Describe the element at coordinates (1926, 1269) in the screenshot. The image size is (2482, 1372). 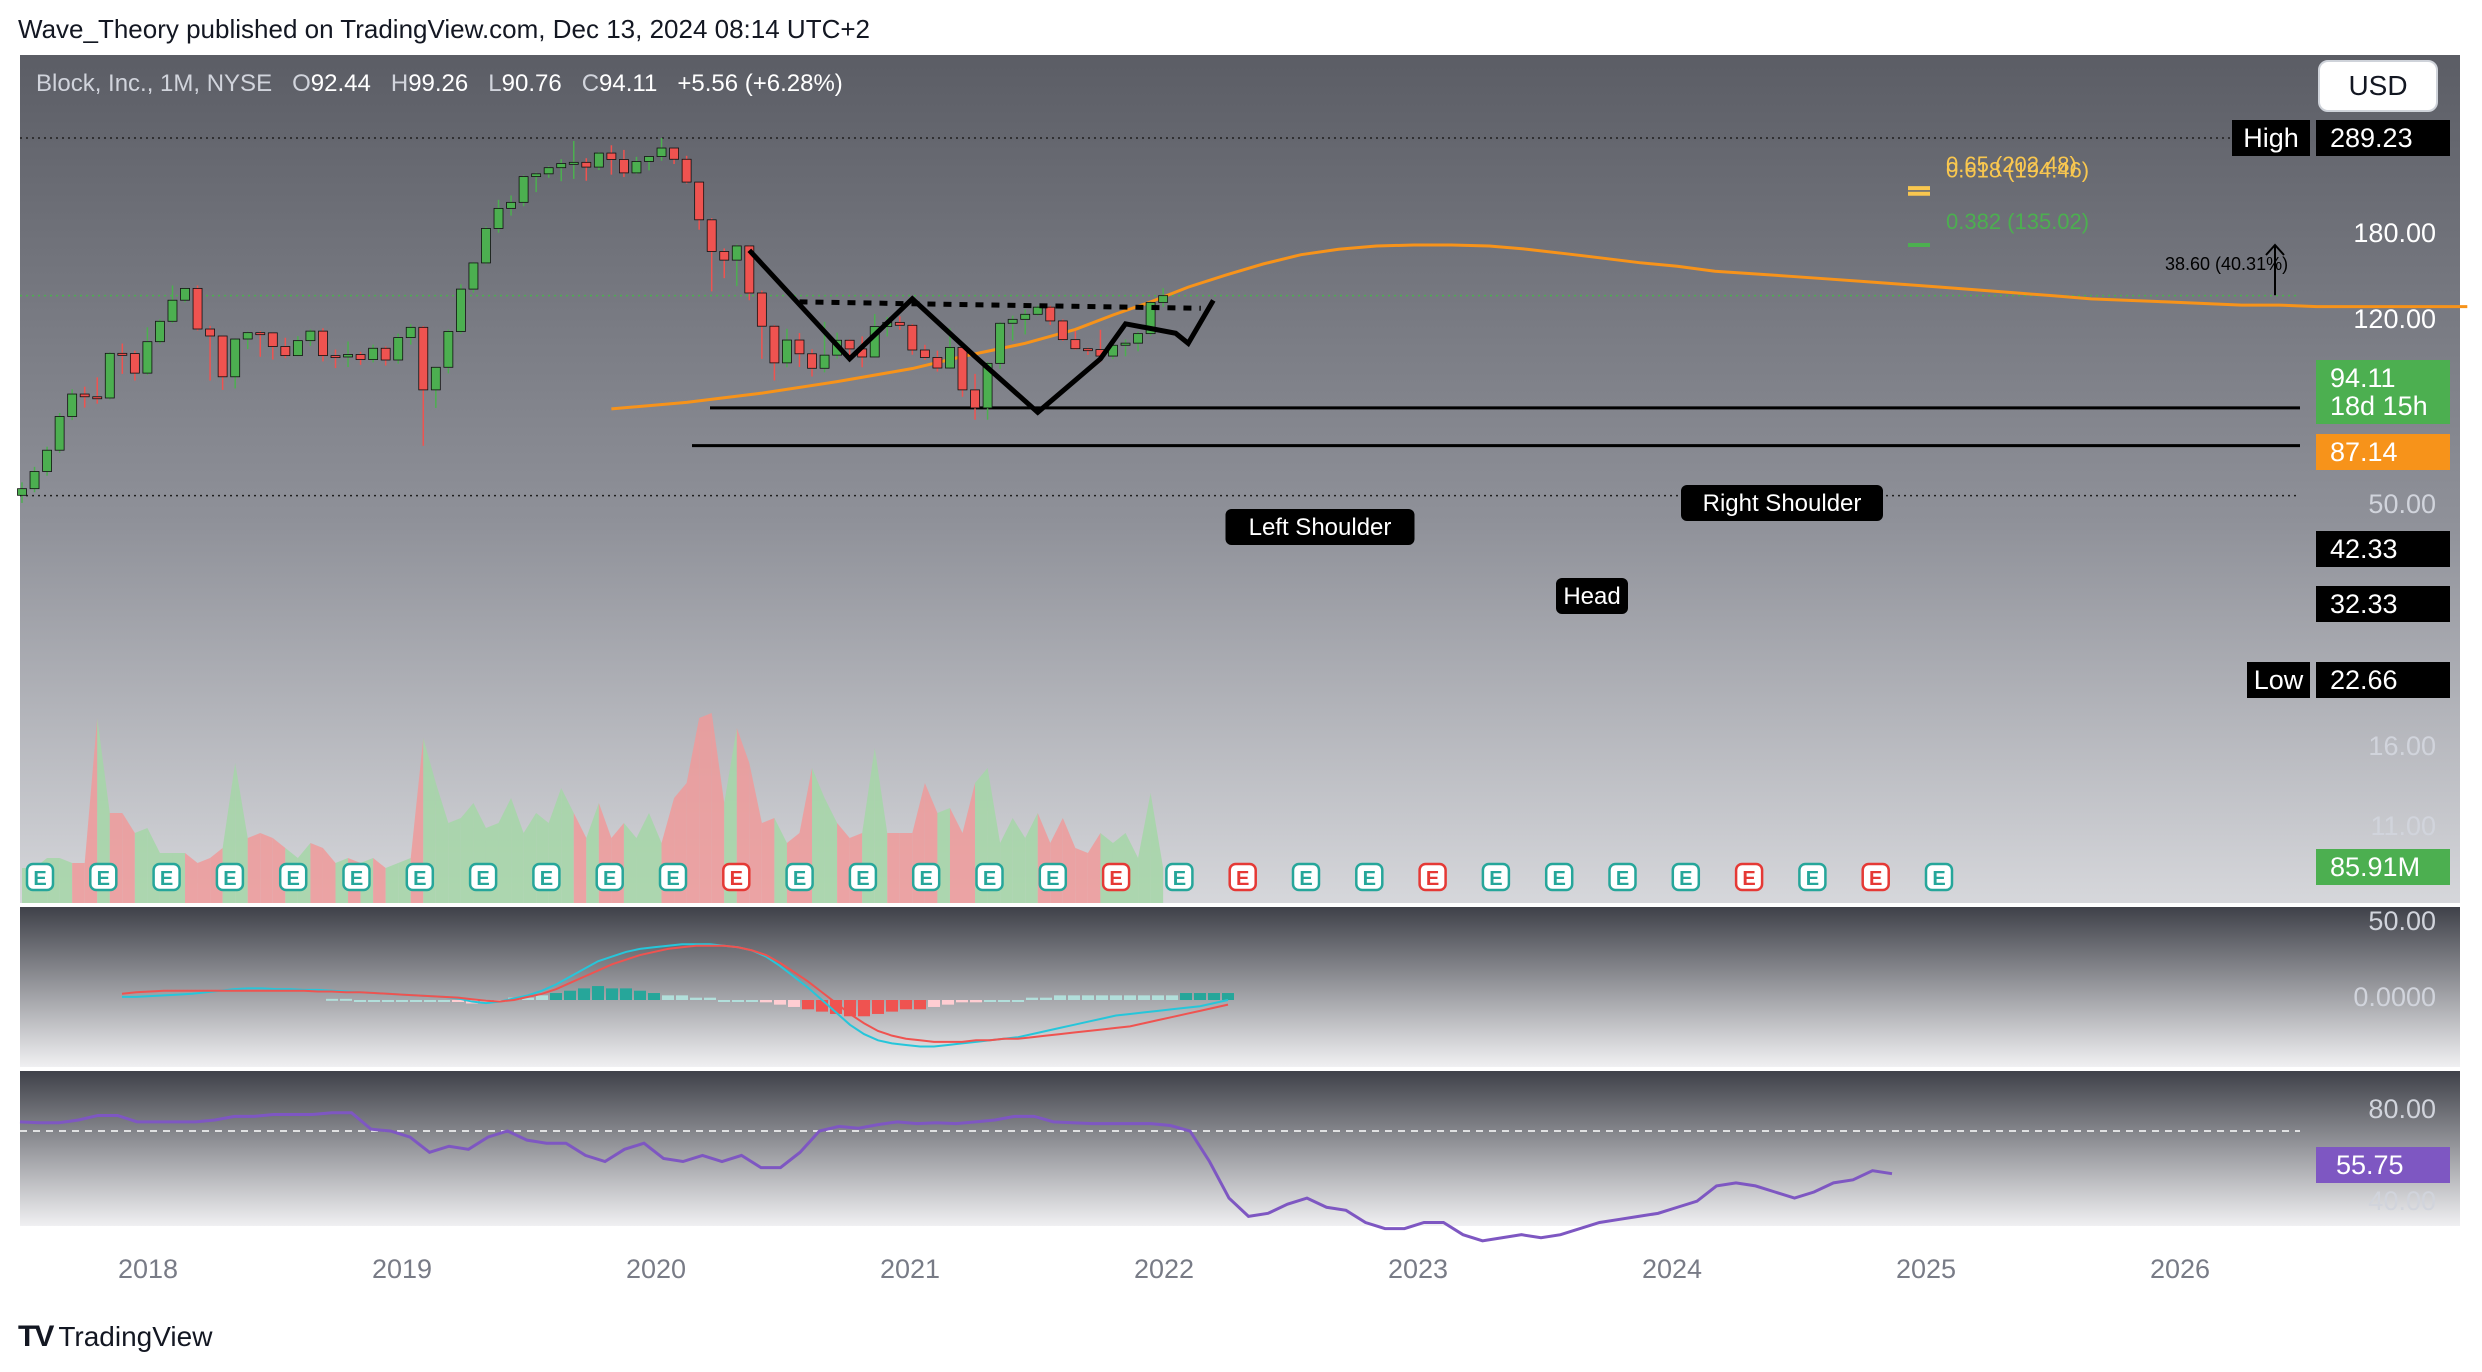
I see `x-axis-tick: 2025` at that location.